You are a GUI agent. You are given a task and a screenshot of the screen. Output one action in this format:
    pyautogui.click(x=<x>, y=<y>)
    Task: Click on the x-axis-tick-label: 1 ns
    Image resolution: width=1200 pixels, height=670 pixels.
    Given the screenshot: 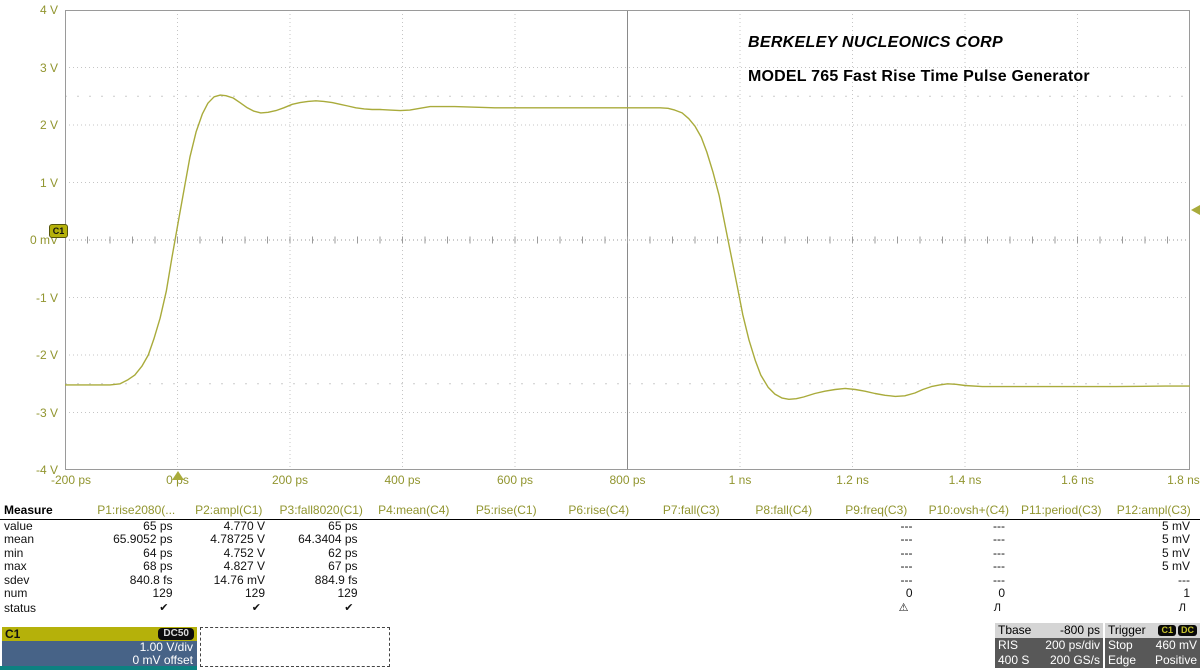 What is the action you would take?
    pyautogui.click(x=740, y=480)
    